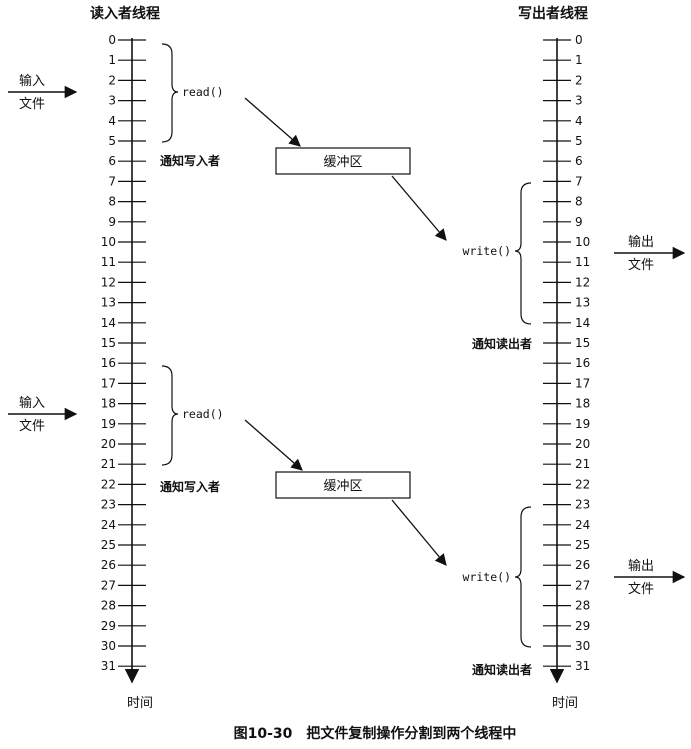 This screenshot has width=691, height=749. I want to click on buffer-1: 缓冲区, so click(343, 161).